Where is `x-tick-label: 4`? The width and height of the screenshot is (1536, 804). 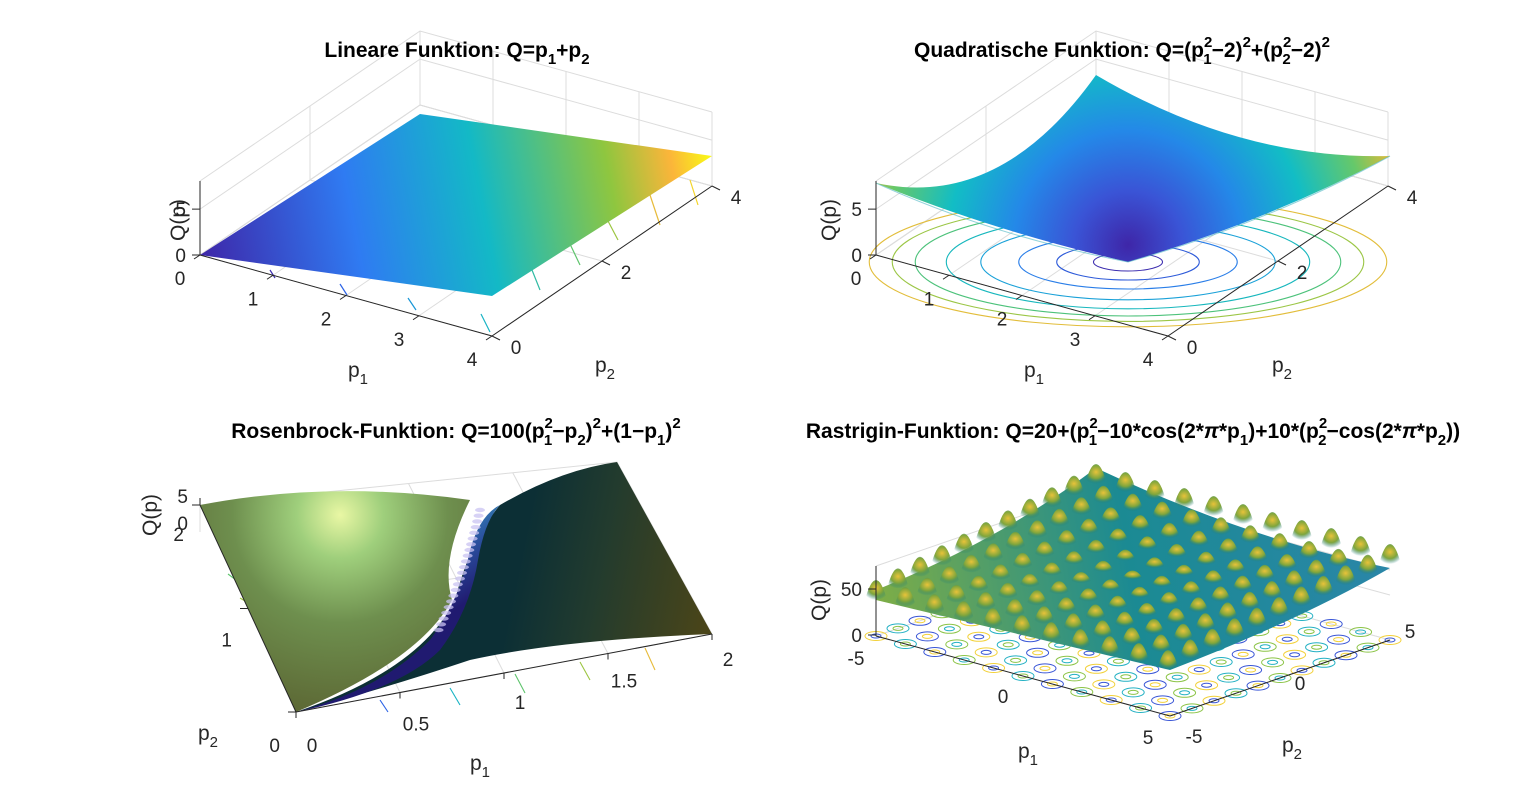 x-tick-label: 4 is located at coordinates (472, 360).